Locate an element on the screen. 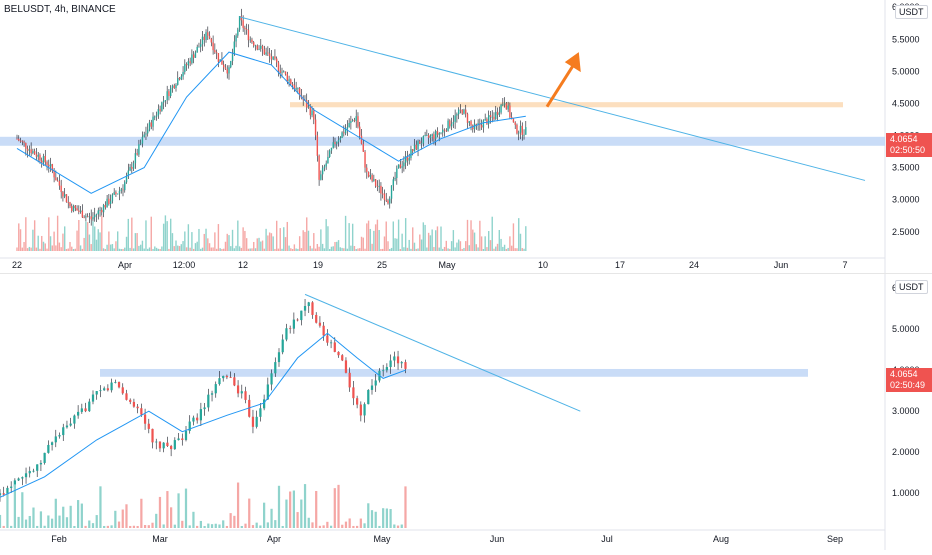  top-last-price: 4.0654 is located at coordinates (904, 139).